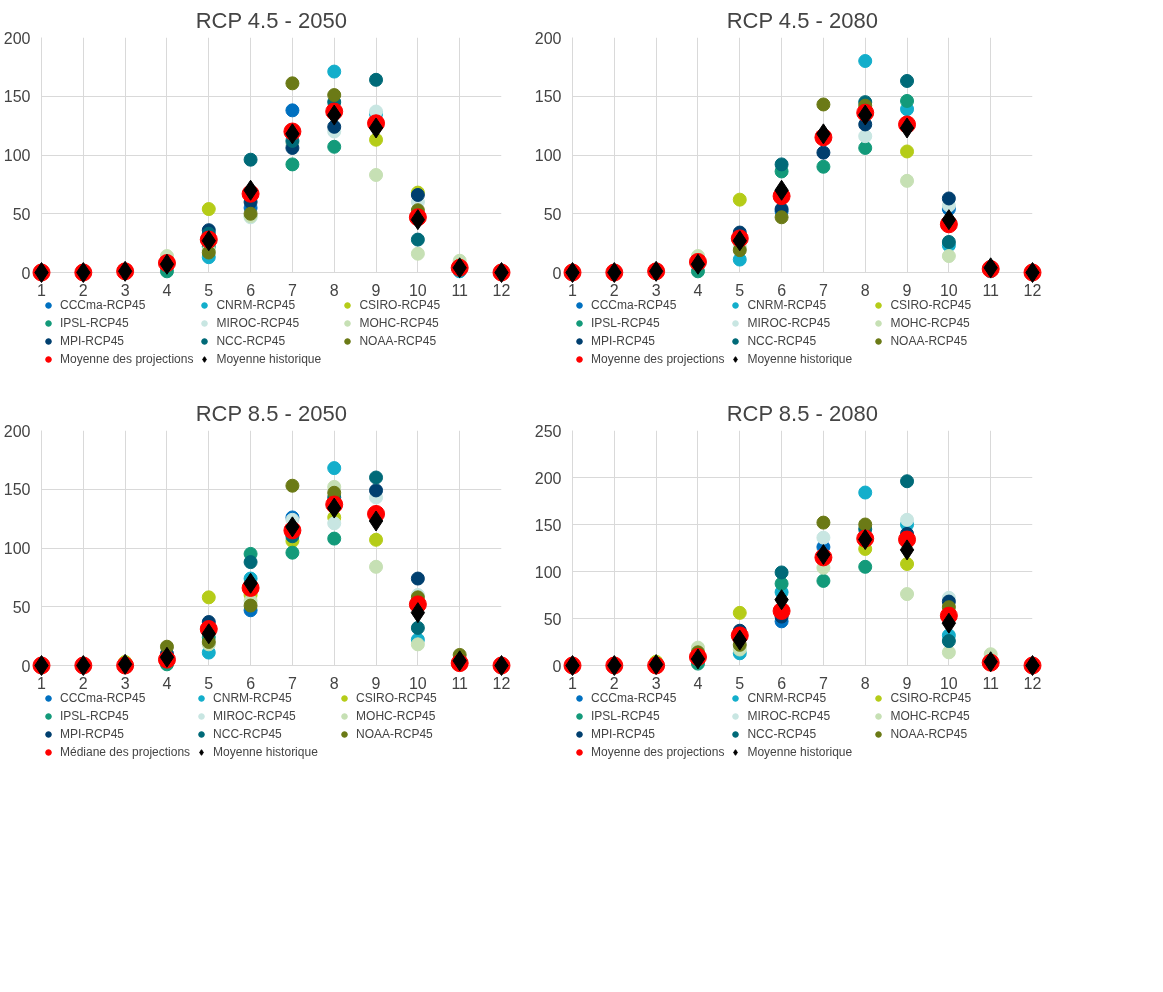  I want to click on chart-title: RCP 4.5 - 2080, so click(802, 20).